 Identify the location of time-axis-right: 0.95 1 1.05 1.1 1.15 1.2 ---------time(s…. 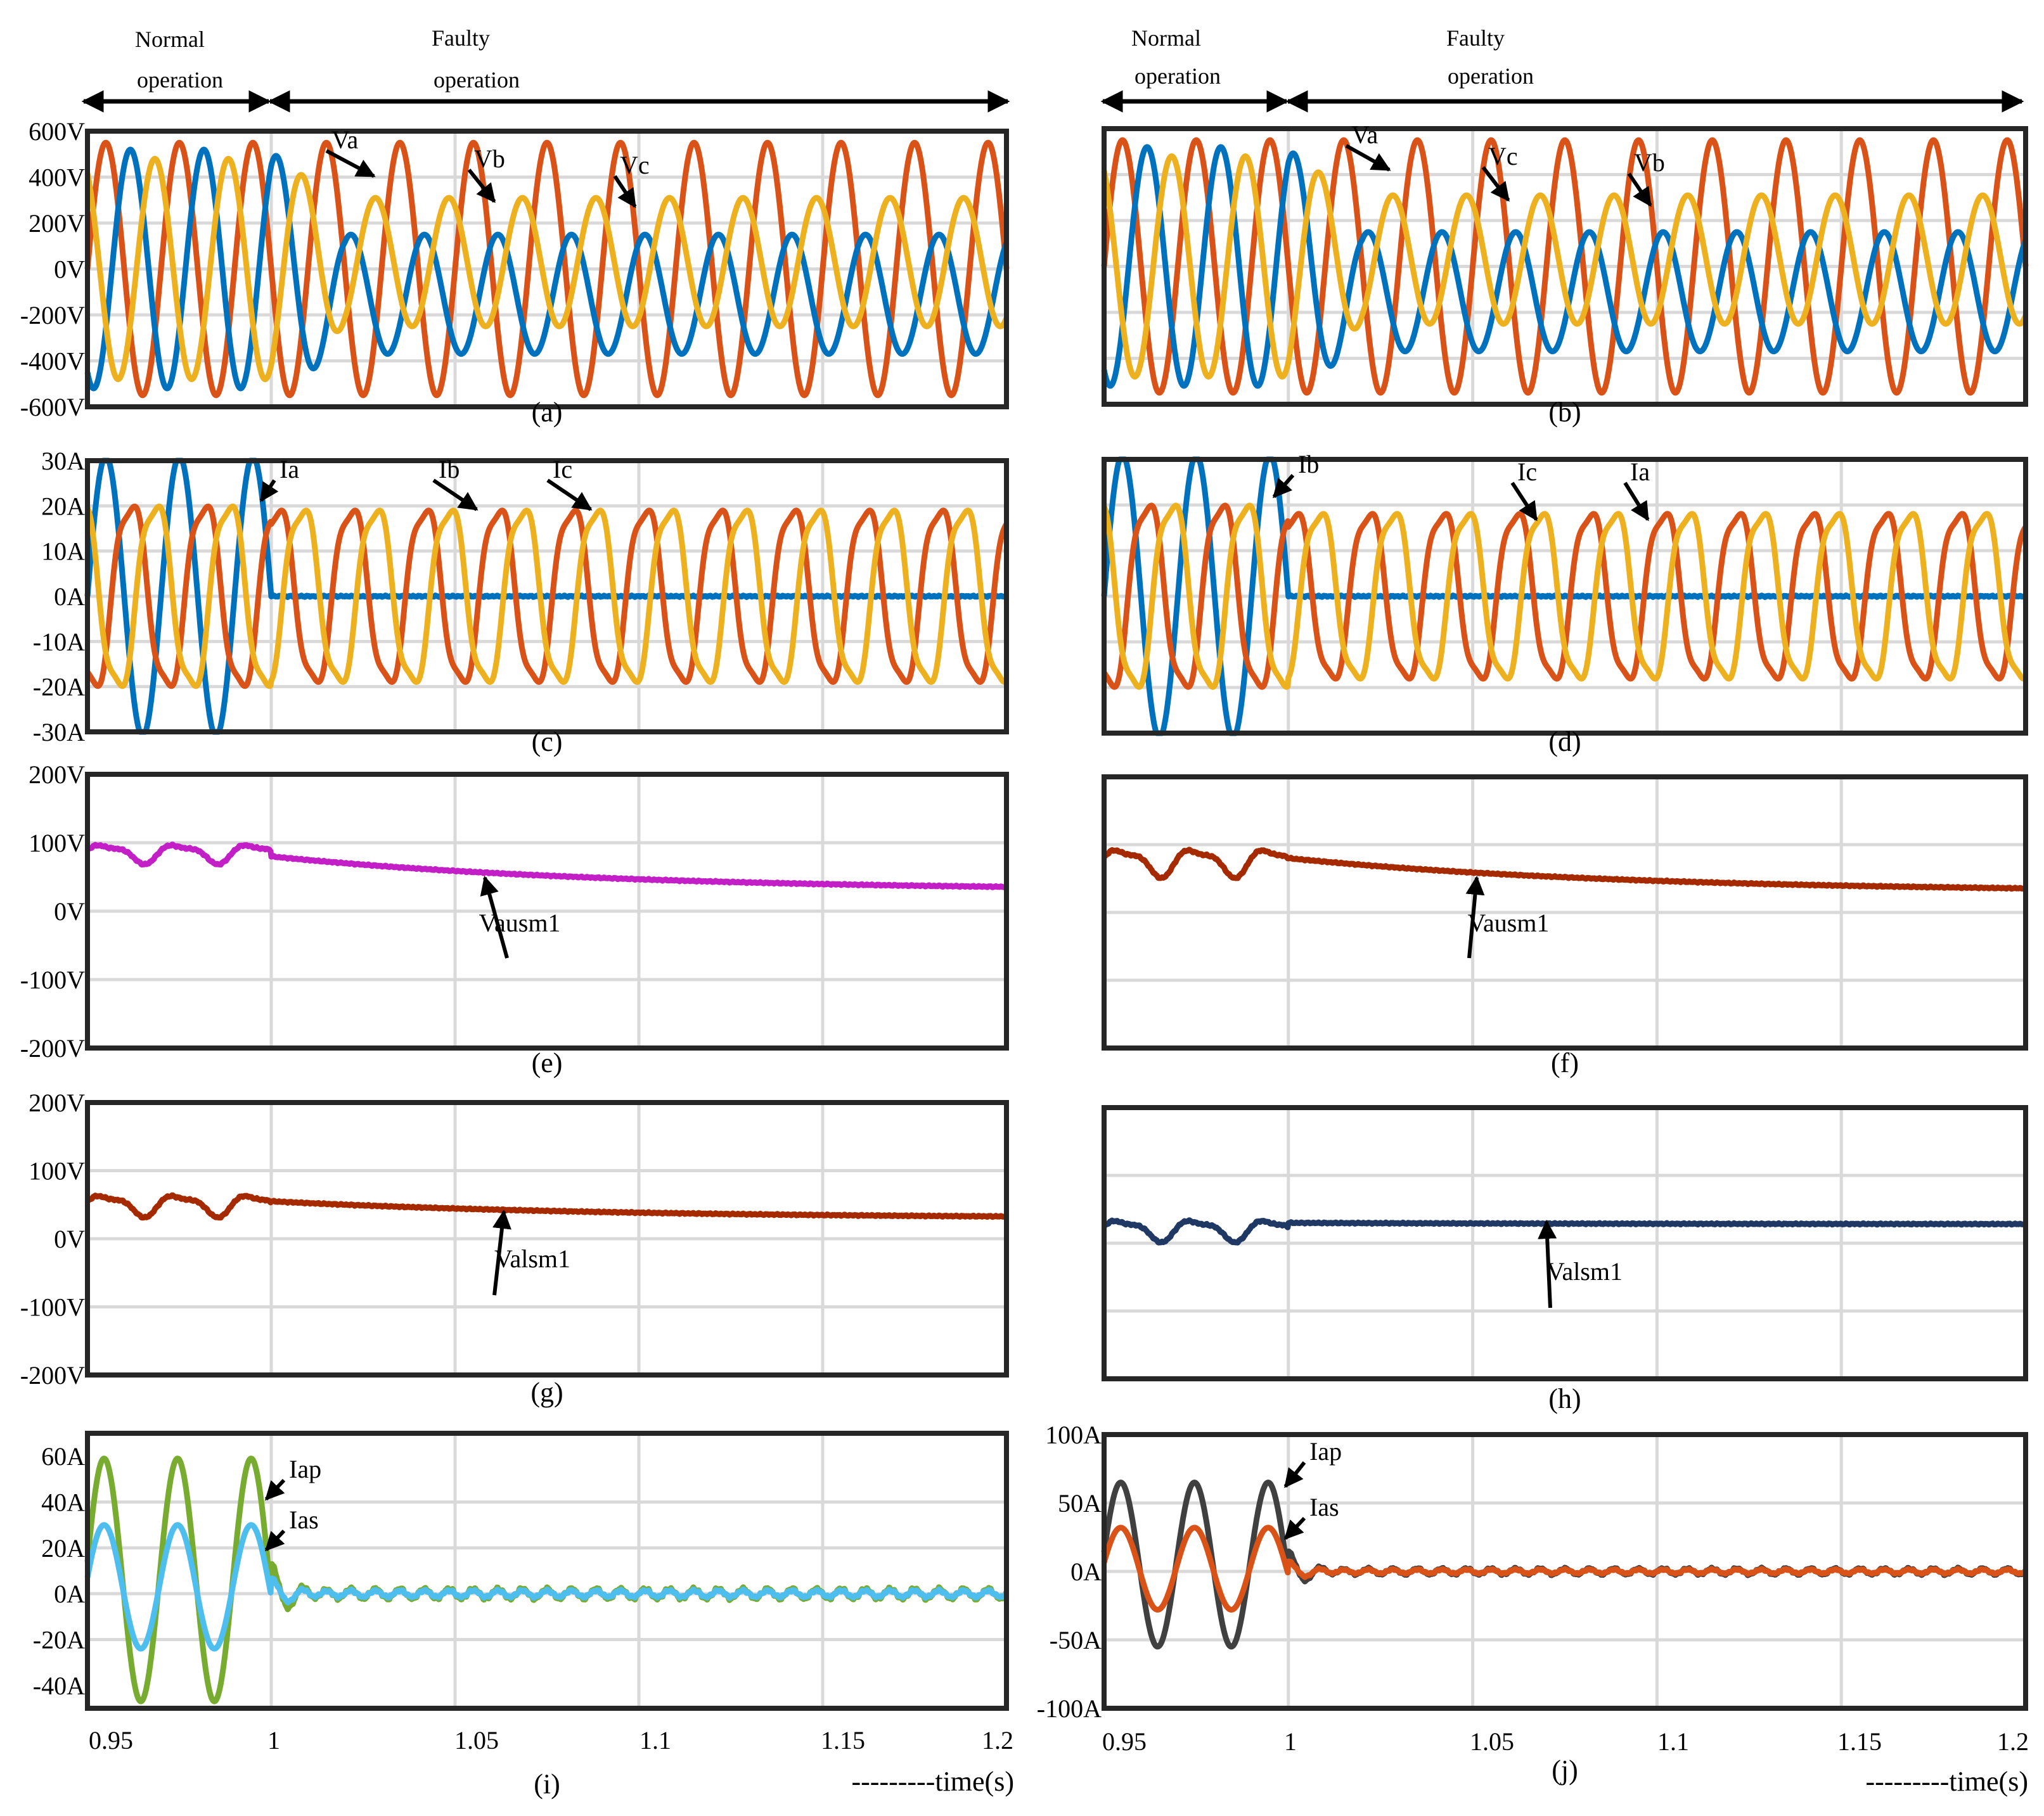
(1565, 1762).